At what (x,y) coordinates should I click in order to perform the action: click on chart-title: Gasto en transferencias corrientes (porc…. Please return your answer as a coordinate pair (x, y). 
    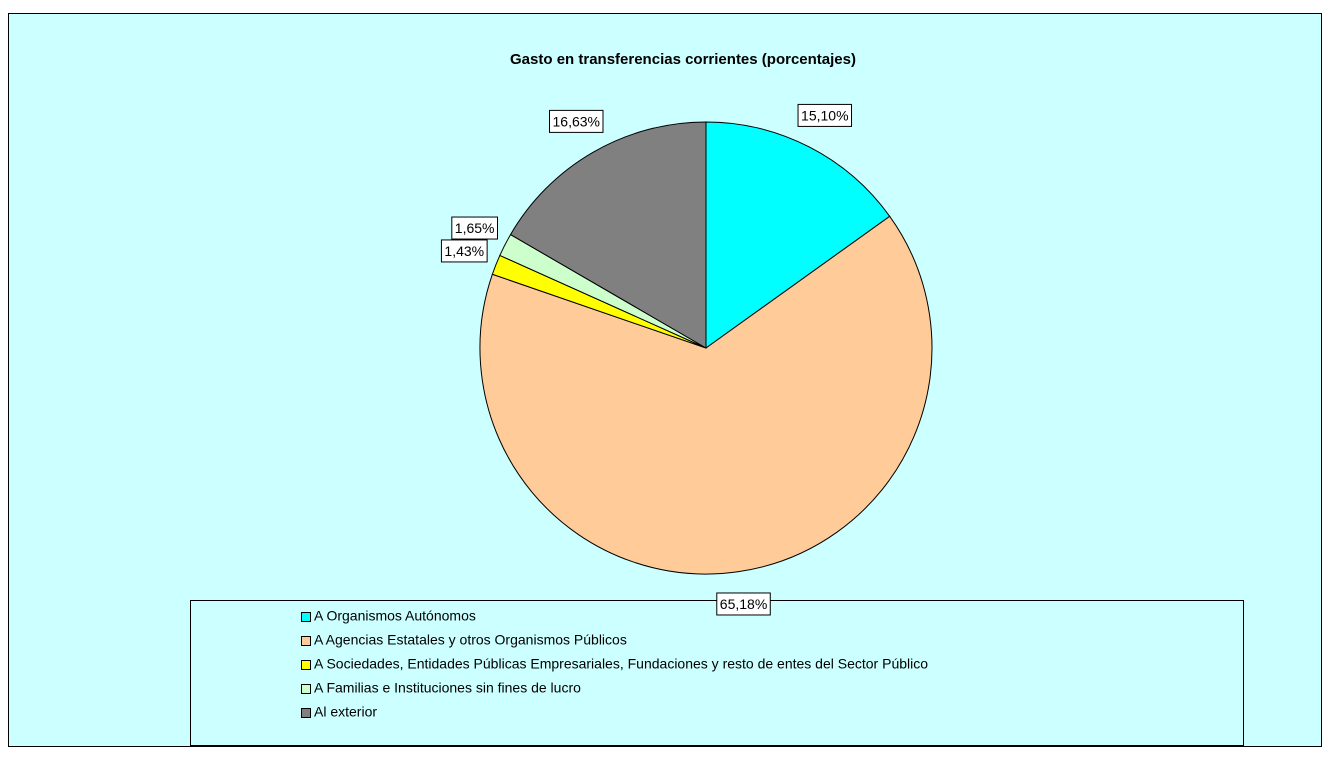
    Looking at the image, I should click on (683, 59).